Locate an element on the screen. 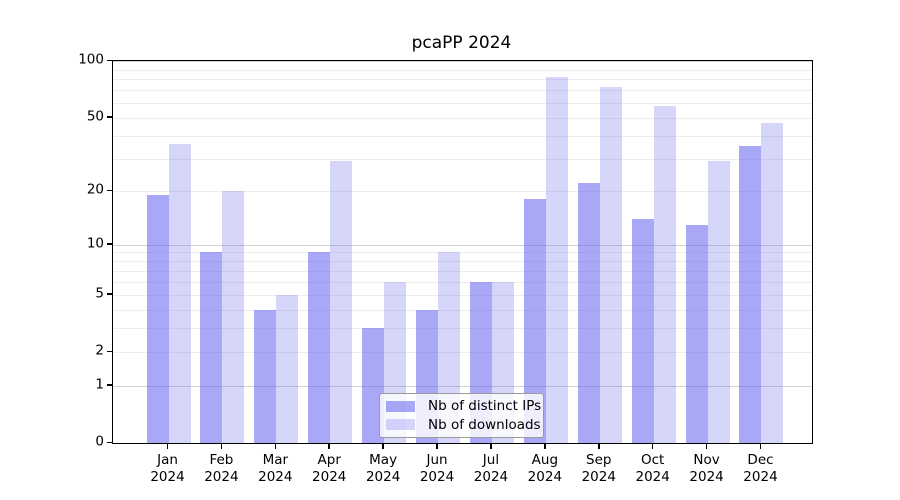 Image resolution: width=900 pixels, height=500 pixels. y-tick-label: 5 is located at coordinates (99, 292).